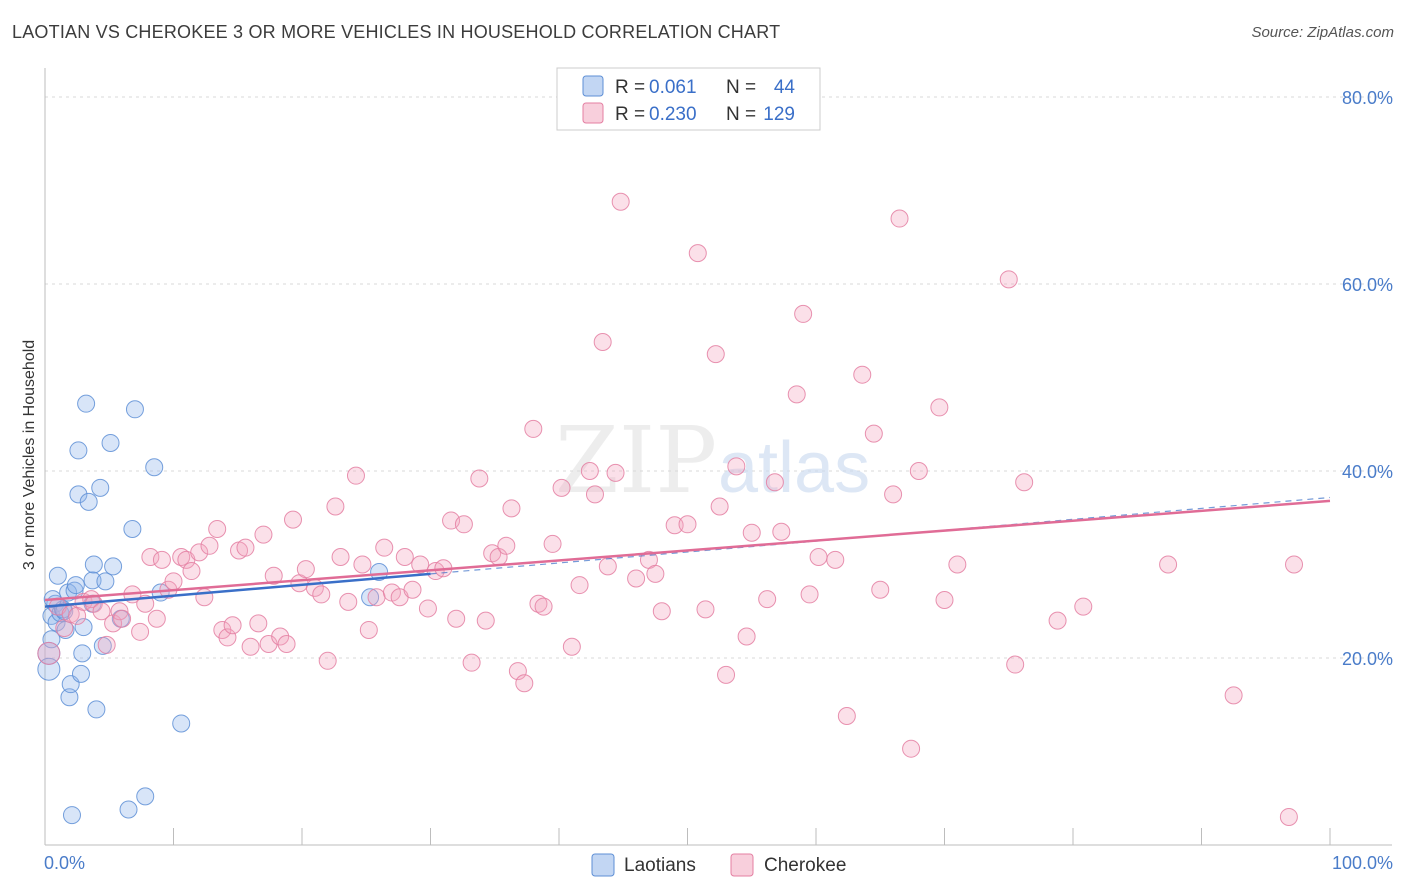 The width and height of the screenshot is (1406, 892). What do you see at coordinates (1367, 285) in the screenshot?
I see `y-tick-label: 60.0%` at bounding box center [1367, 285].